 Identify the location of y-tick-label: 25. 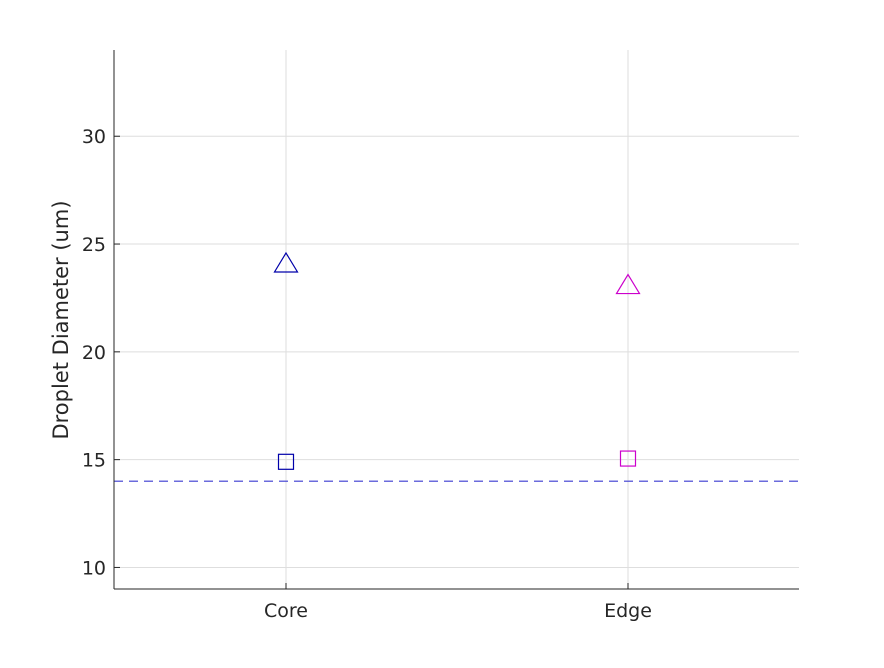
(94, 245).